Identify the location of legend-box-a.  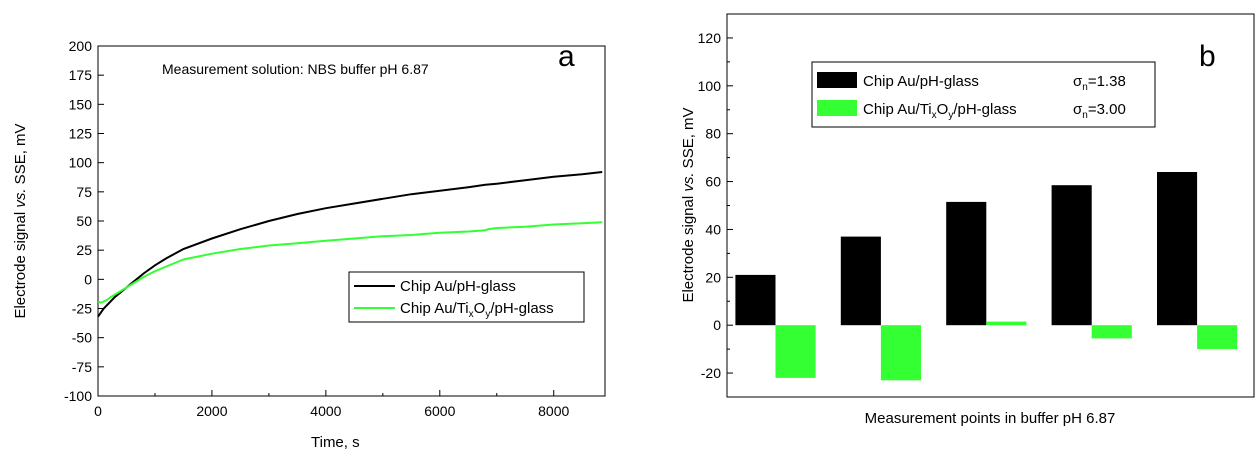
(466, 297).